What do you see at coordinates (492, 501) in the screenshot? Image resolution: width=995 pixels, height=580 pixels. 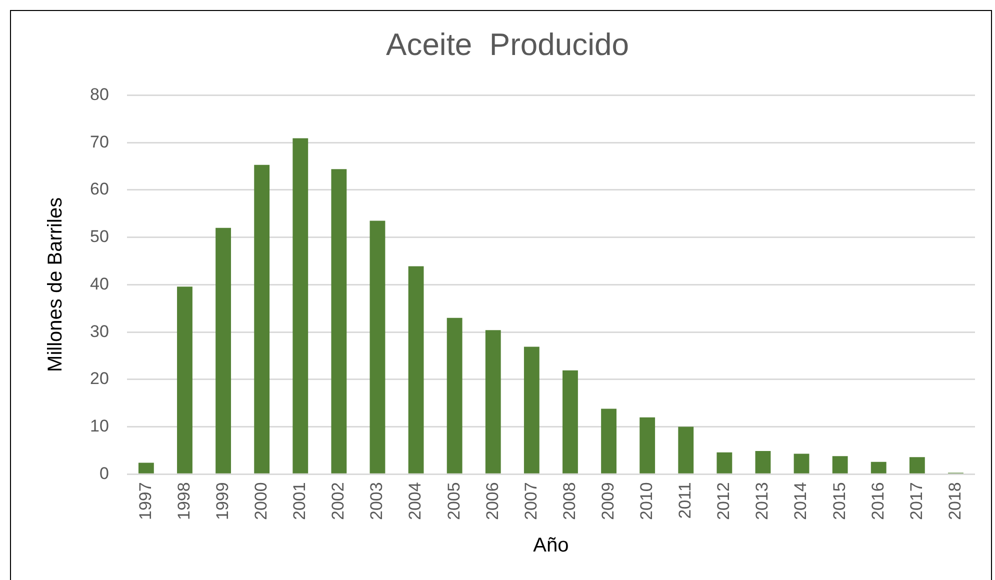 I see `x-tick-label: 2006` at bounding box center [492, 501].